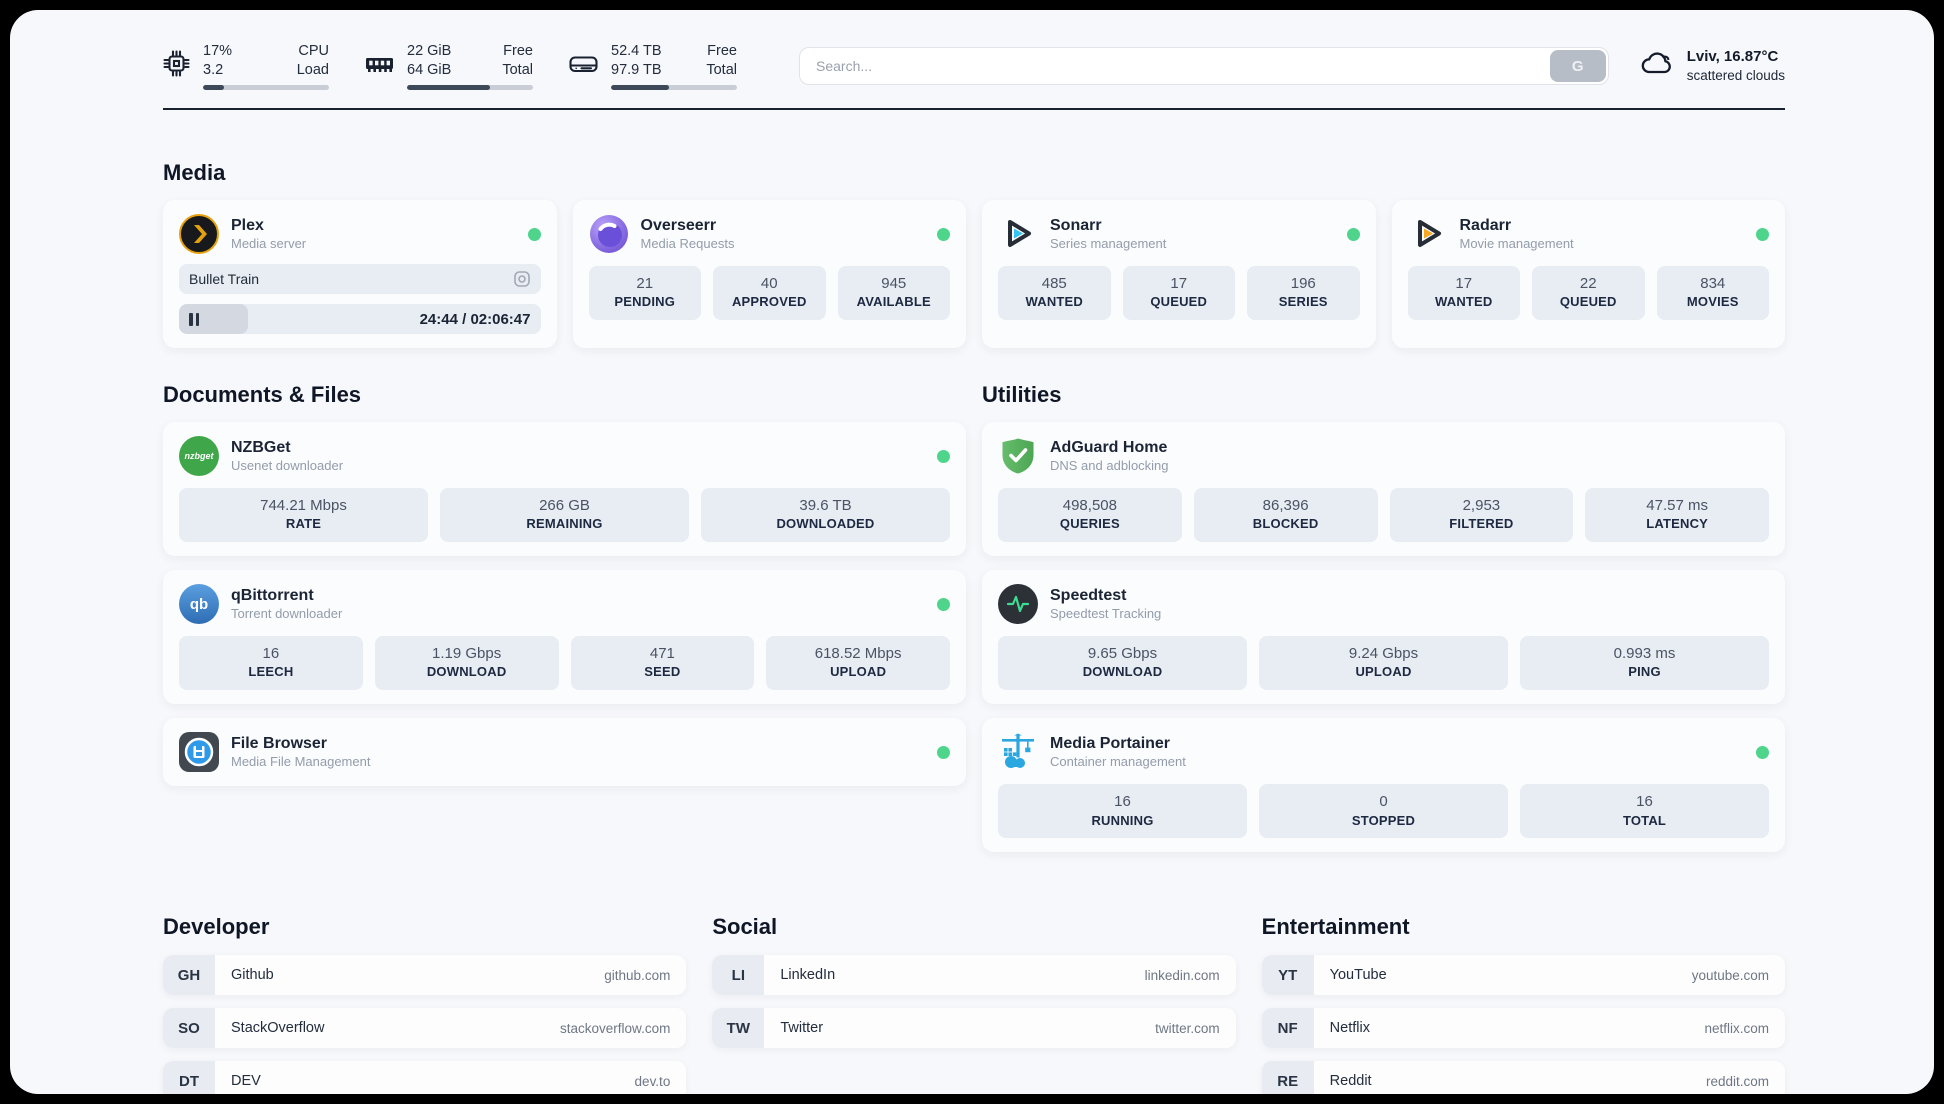 This screenshot has width=1944, height=1104. I want to click on search-engine-button: G, so click(1577, 66).